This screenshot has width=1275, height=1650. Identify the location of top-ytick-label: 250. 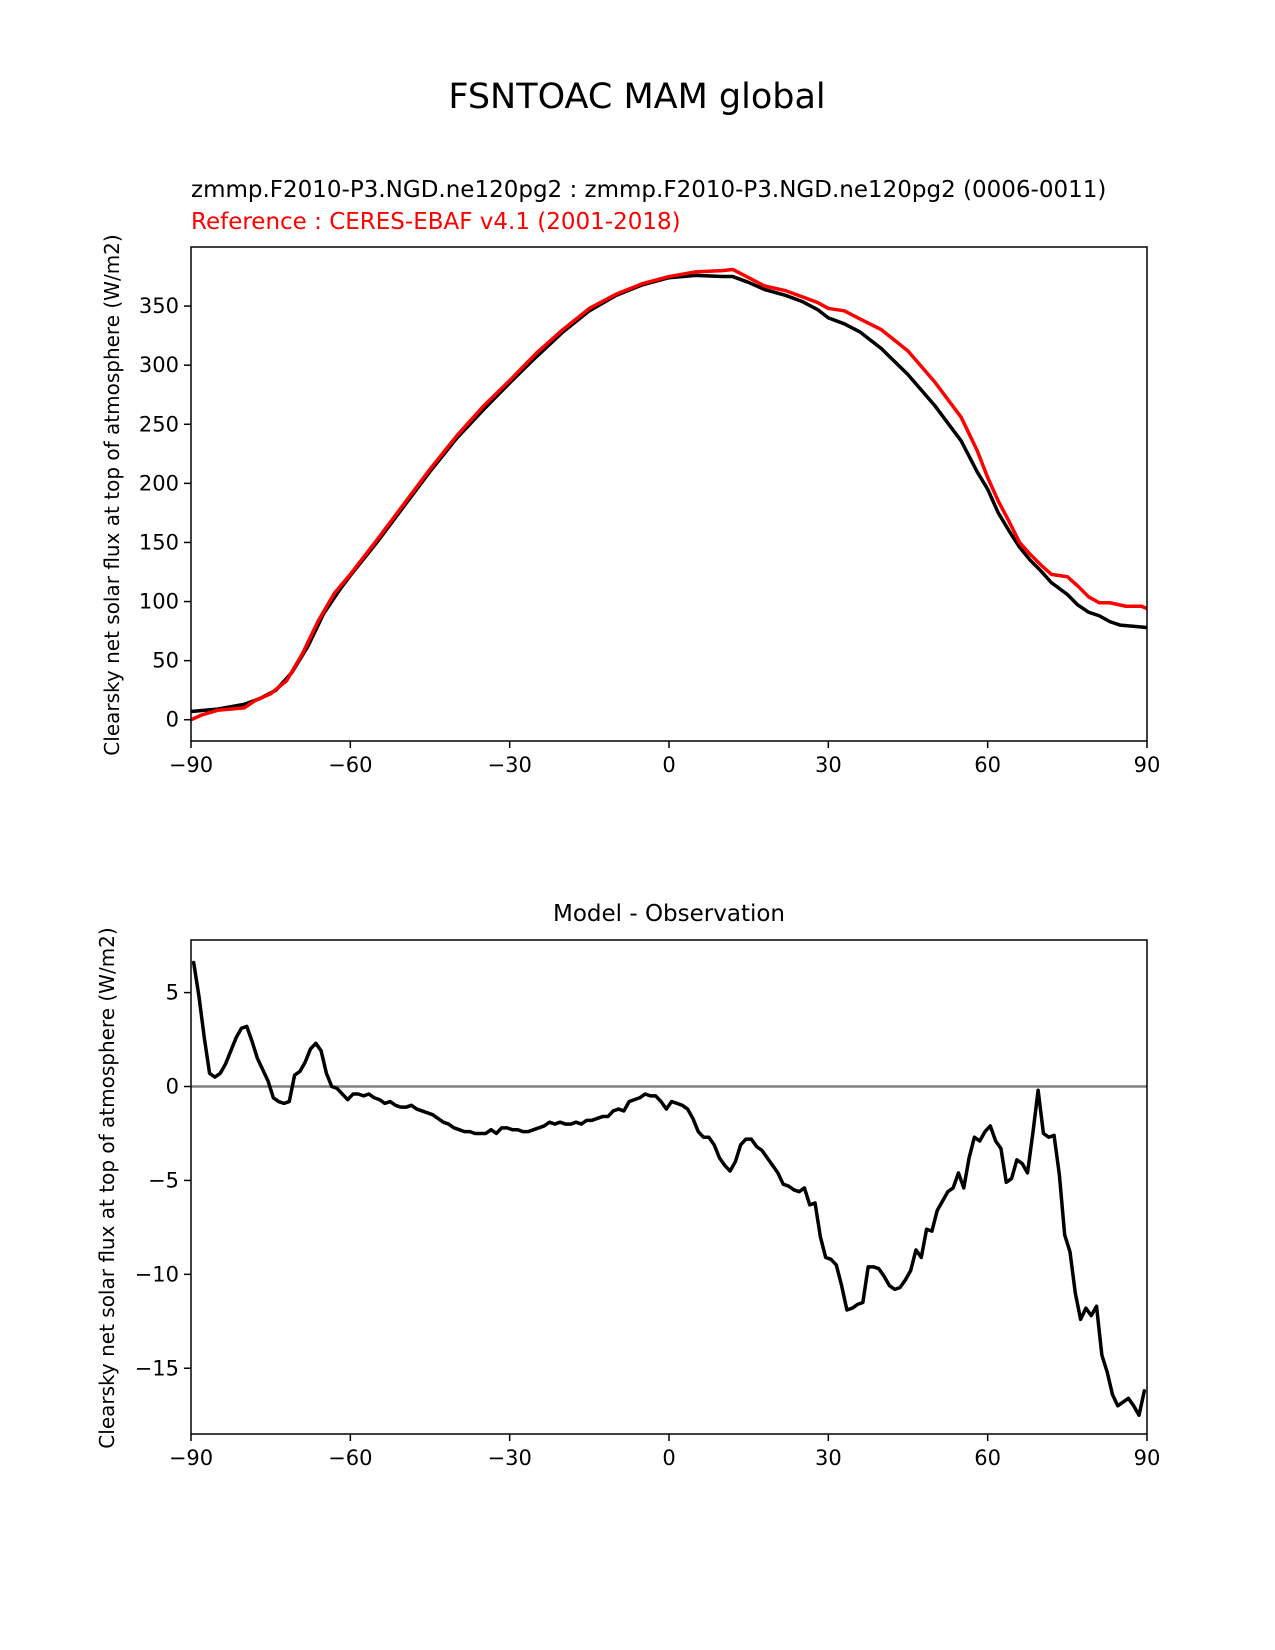
(159, 424).